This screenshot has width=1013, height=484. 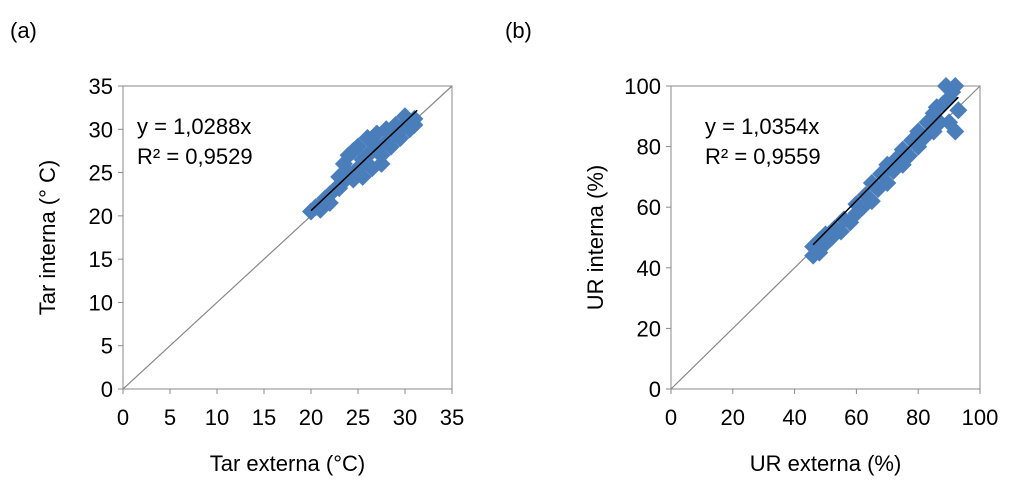 I want to click on x-tick-label: 100, so click(x=980, y=417).